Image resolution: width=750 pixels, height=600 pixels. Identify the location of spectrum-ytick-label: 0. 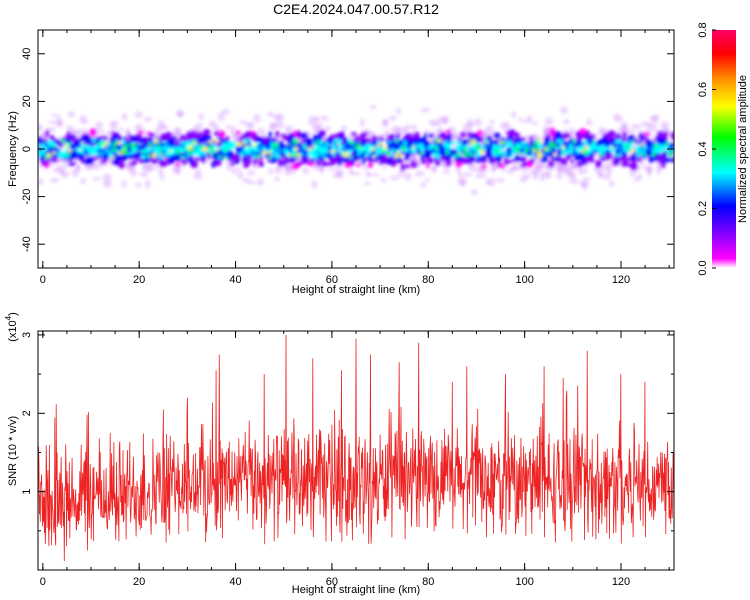
(27, 149).